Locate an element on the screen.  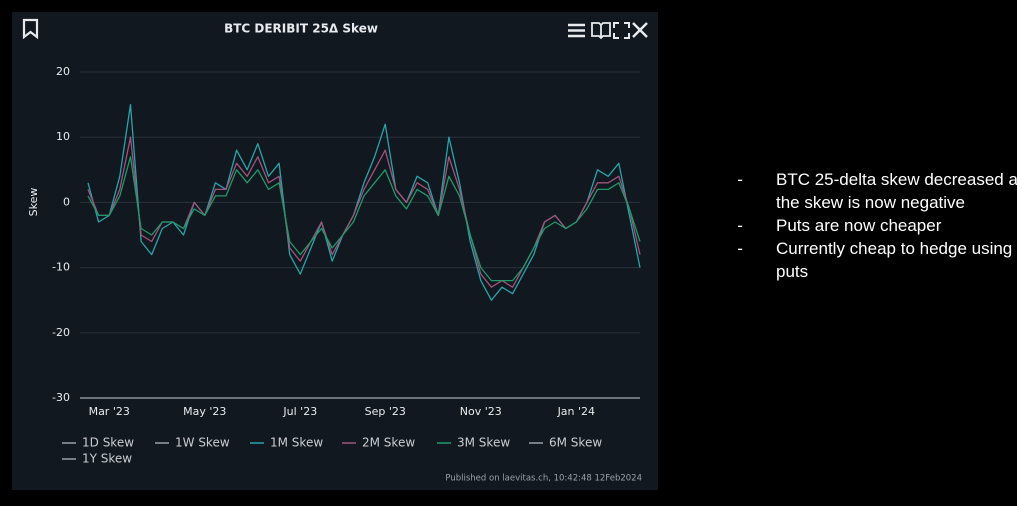
legend-label: 1M Skew is located at coordinates (296, 443).